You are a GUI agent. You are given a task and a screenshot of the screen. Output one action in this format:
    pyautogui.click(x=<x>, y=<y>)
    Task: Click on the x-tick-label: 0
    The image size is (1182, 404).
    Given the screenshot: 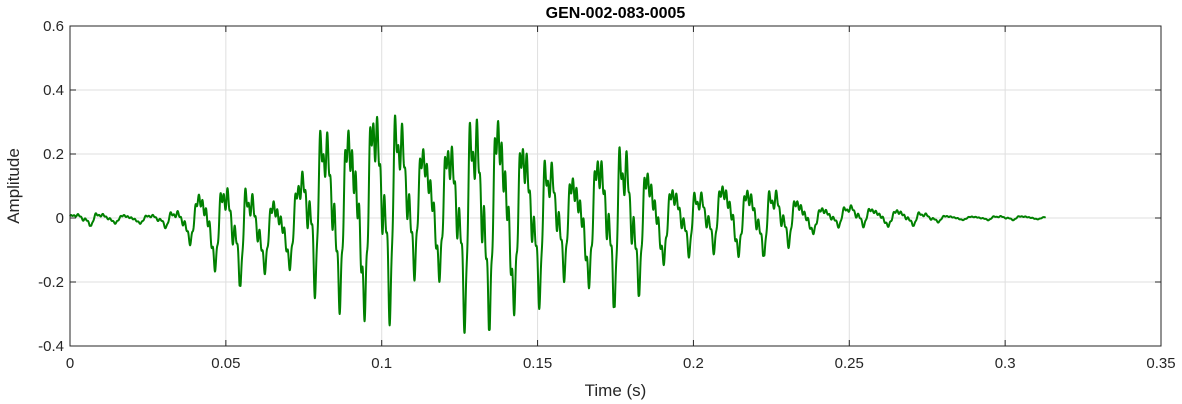 What is the action you would take?
    pyautogui.click(x=70, y=363)
    